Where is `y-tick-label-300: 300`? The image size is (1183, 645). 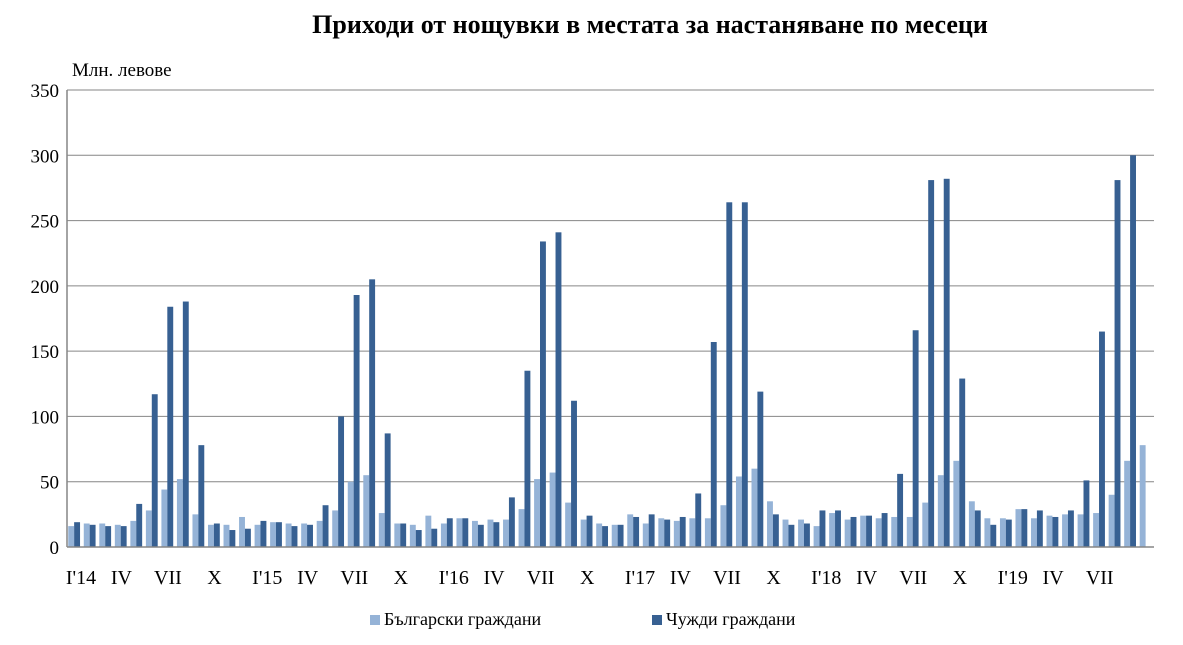 y-tick-label-300: 300 is located at coordinates (45, 156).